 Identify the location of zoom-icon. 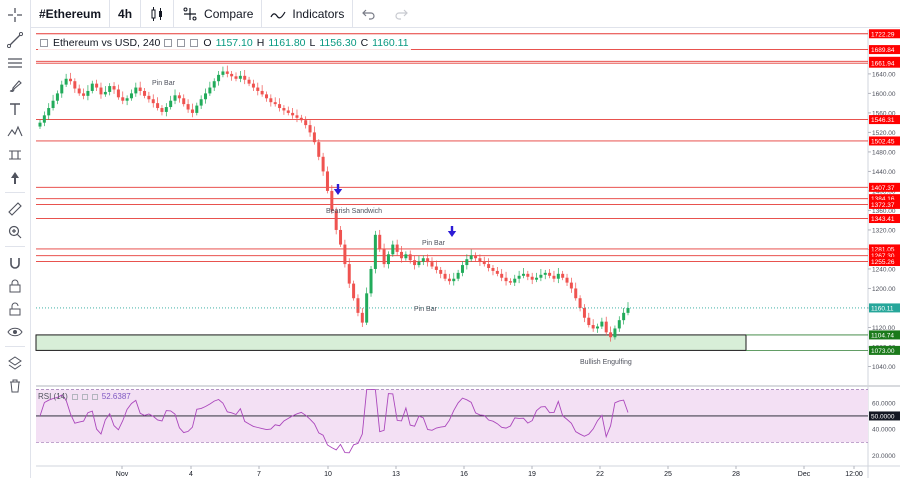
(15, 232).